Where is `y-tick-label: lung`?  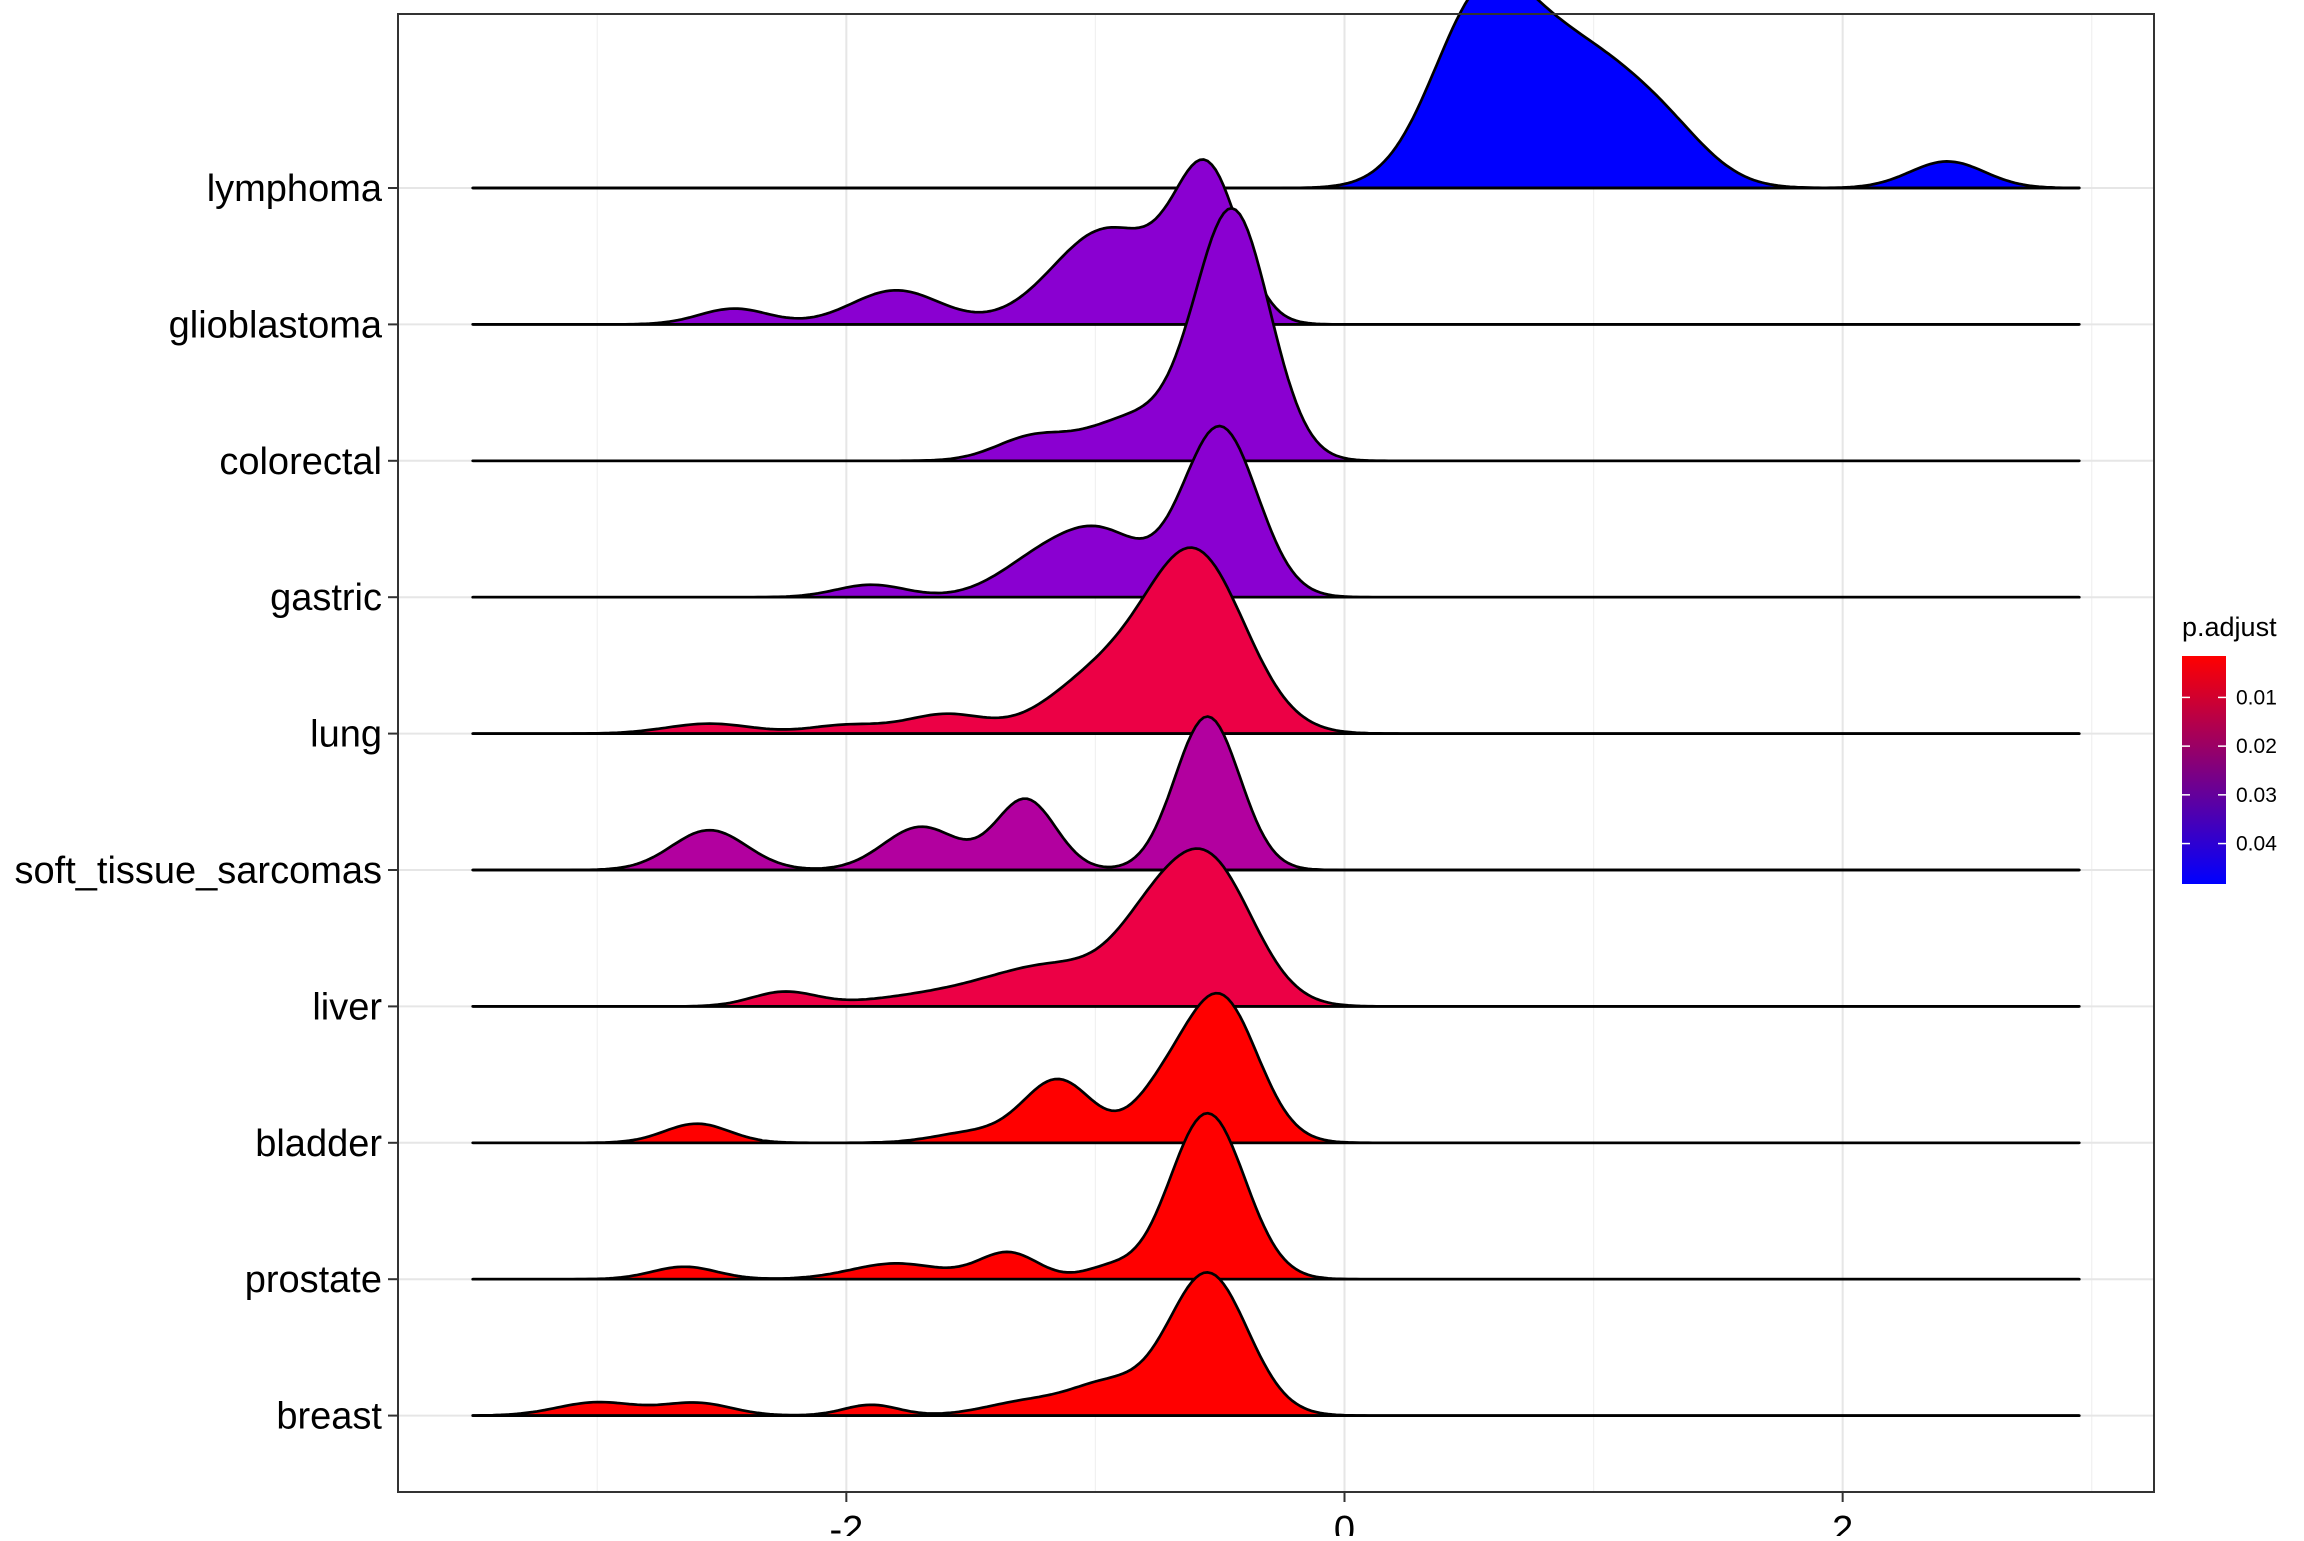
y-tick-label: lung is located at coordinates (346, 735).